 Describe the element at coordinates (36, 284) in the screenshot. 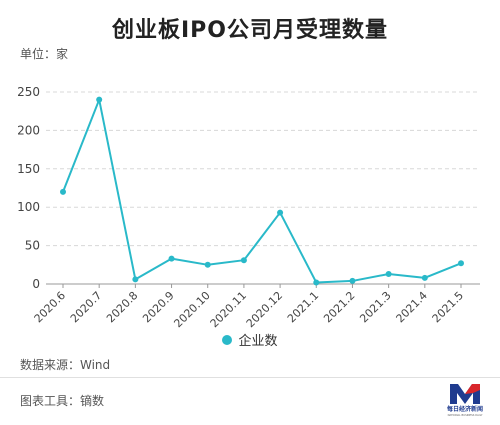

I see `y-tick-label: 0` at that location.